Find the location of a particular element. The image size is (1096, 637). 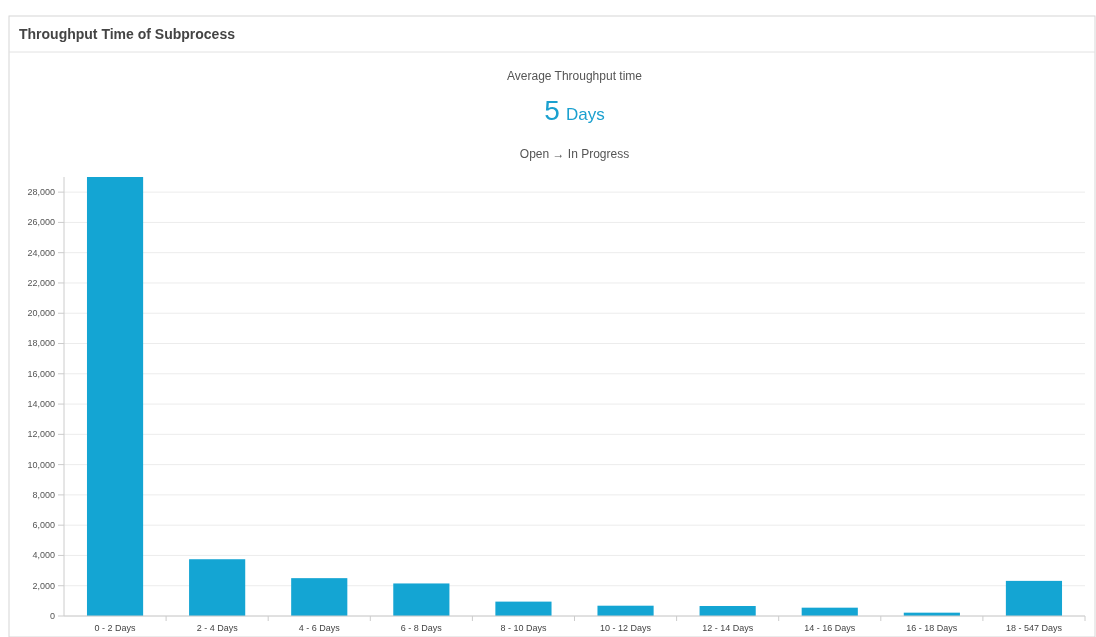

x-tick-label: 12 - 14 Days is located at coordinates (728, 628).